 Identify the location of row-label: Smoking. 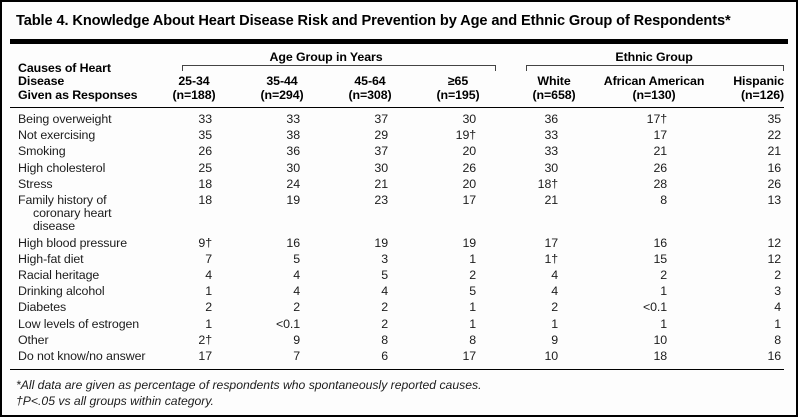
(80, 152).